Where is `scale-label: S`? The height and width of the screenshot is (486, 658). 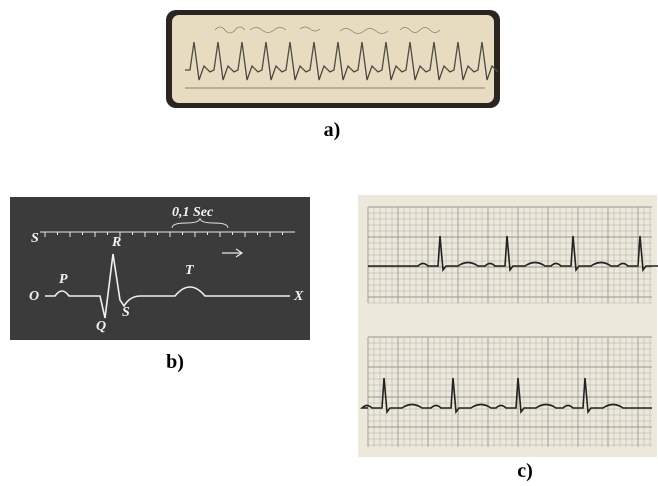 scale-label: S is located at coordinates (35, 238).